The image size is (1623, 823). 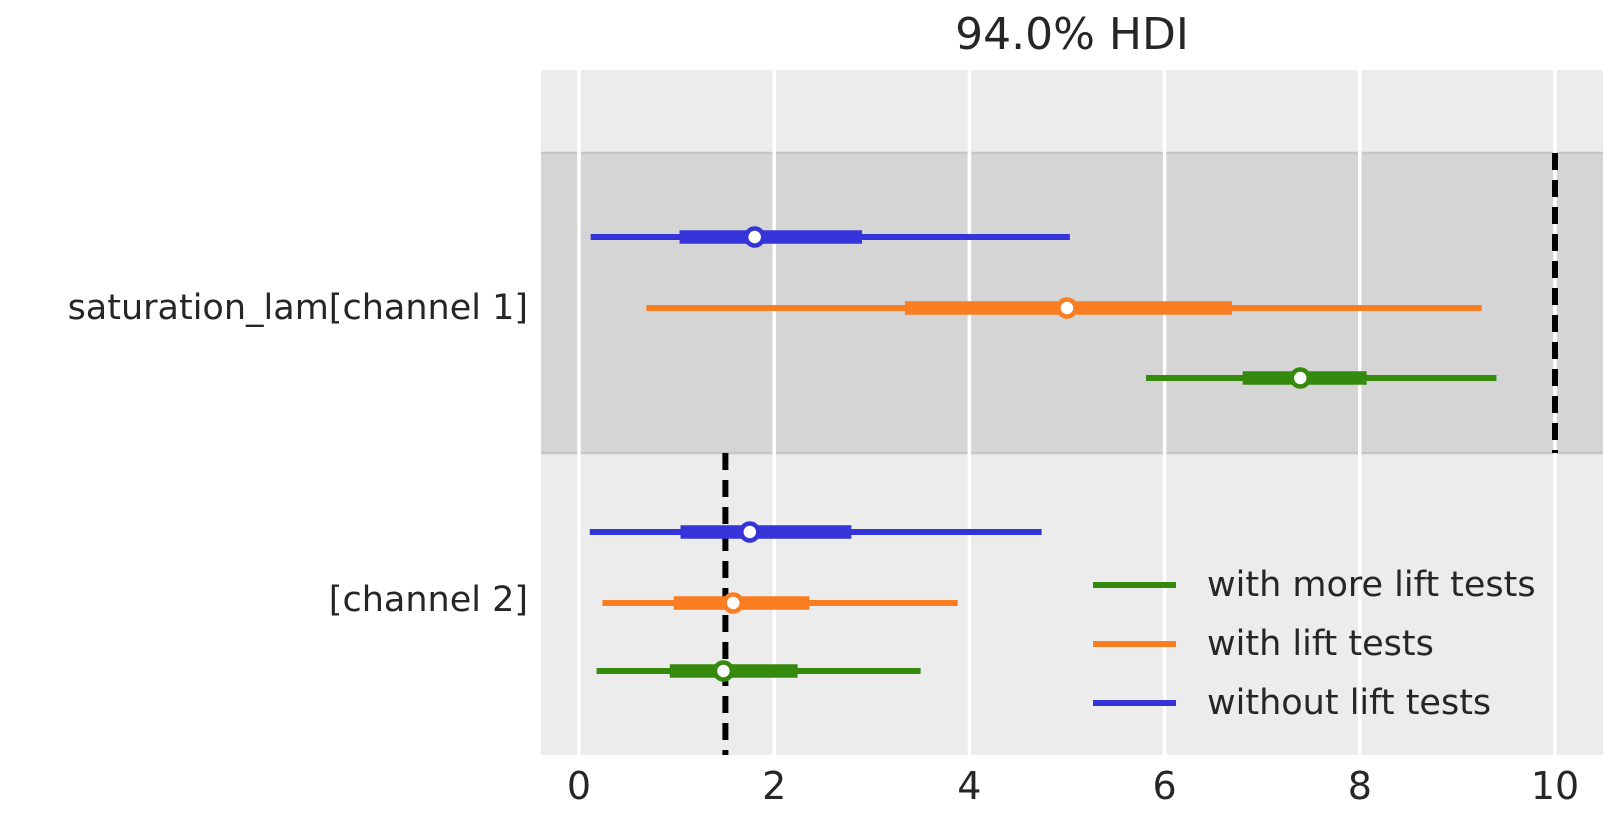 What do you see at coordinates (579, 786) in the screenshot?
I see `x-tick-label-0: 0` at bounding box center [579, 786].